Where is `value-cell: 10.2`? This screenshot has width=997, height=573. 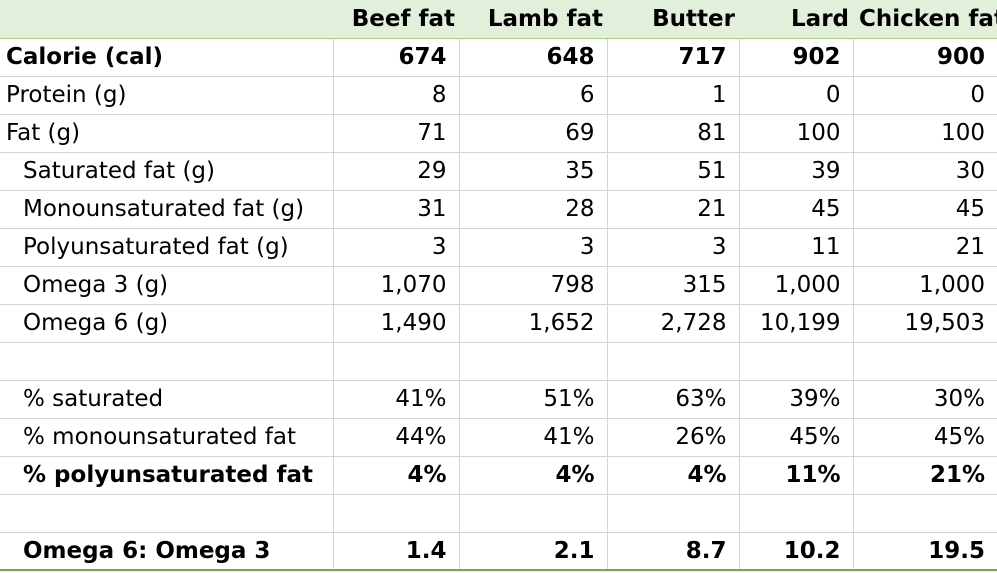
value-cell: 10.2 is located at coordinates (796, 551).